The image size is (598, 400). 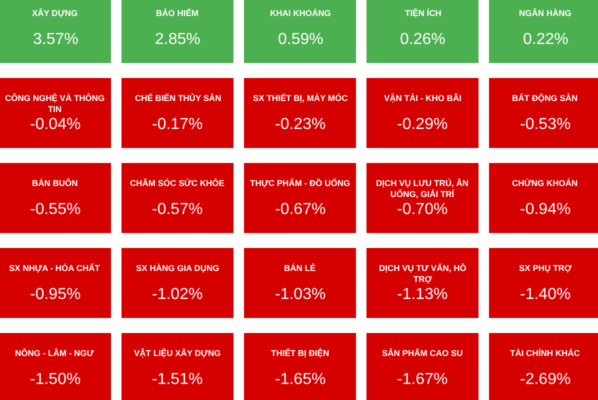 I want to click on category-label: THIẾT BỊ ĐIỆN, so click(x=300, y=353).